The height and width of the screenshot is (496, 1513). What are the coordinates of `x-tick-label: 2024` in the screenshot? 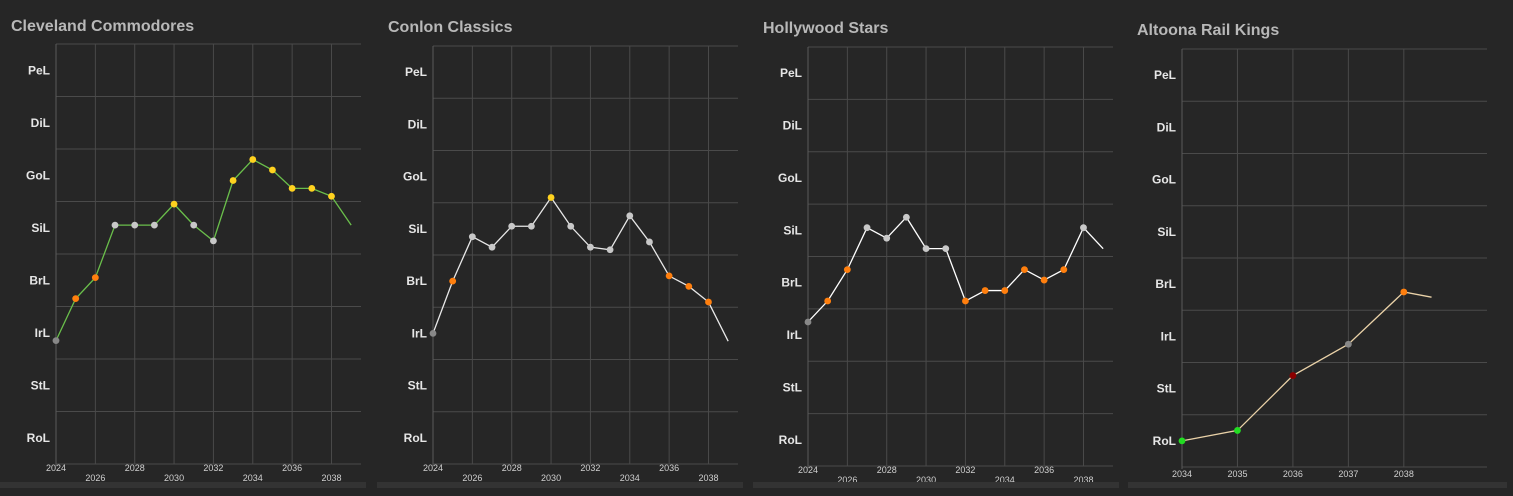 It's located at (433, 468).